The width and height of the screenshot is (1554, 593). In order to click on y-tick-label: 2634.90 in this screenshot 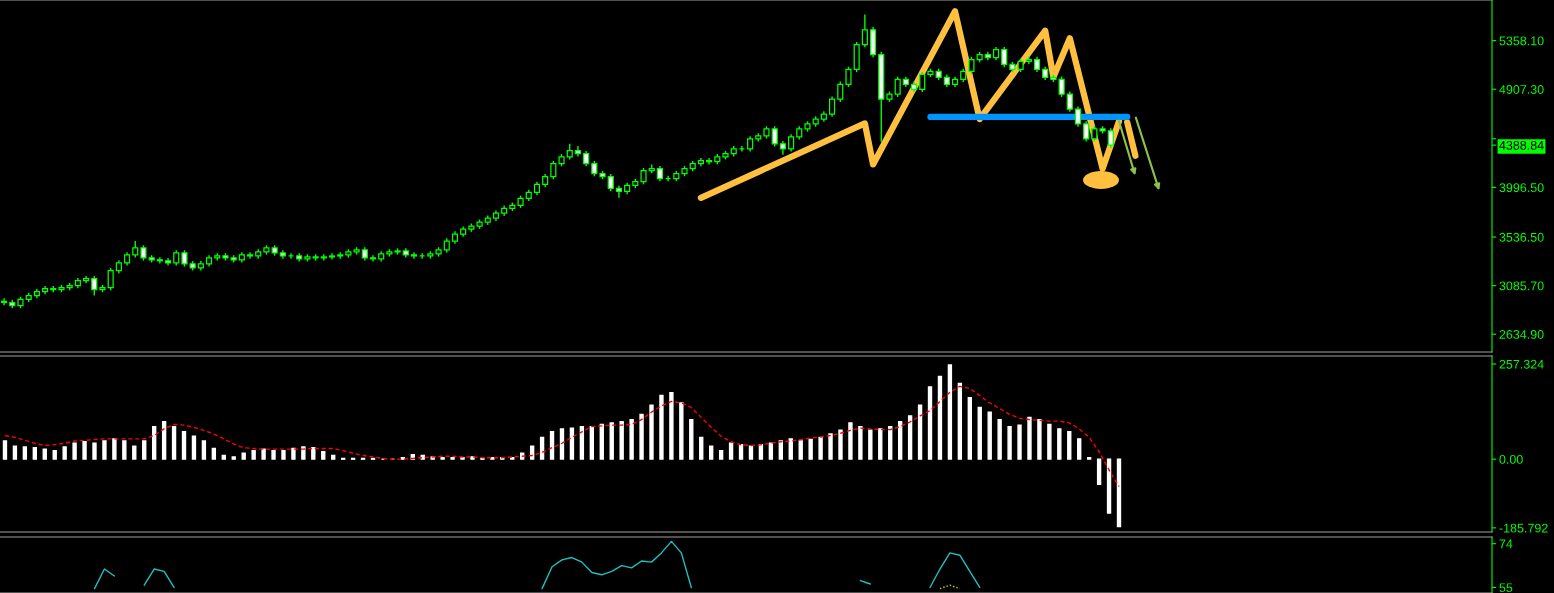, I will do `click(1521, 334)`.